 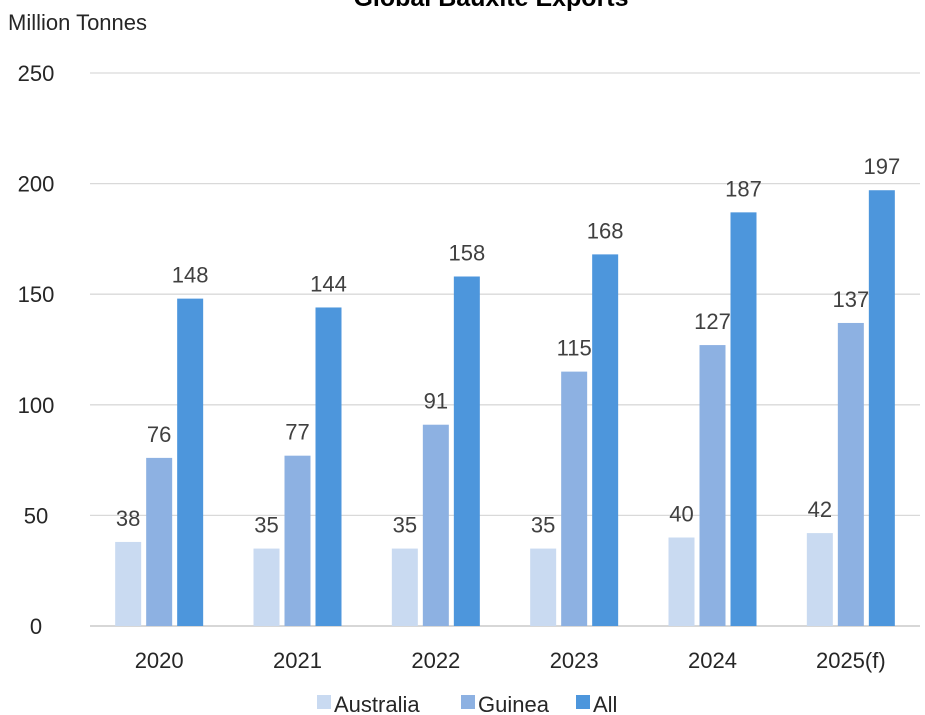 What do you see at coordinates (128, 518) in the screenshot?
I see `data-label-australia-2020: 38` at bounding box center [128, 518].